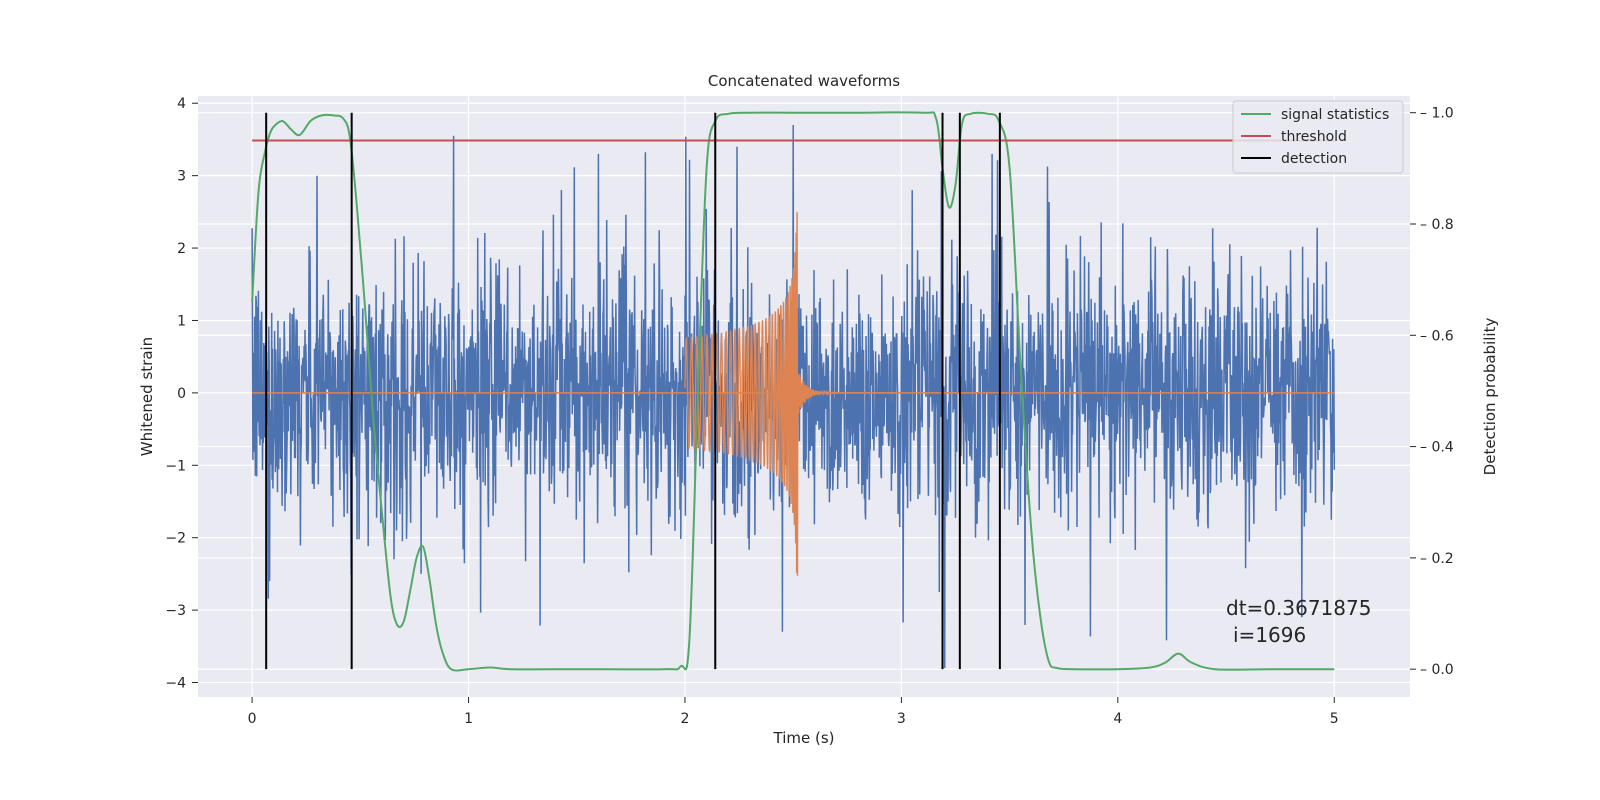  Describe the element at coordinates (1314, 137) in the screenshot. I see `legend-label-threshold: threshold` at that location.